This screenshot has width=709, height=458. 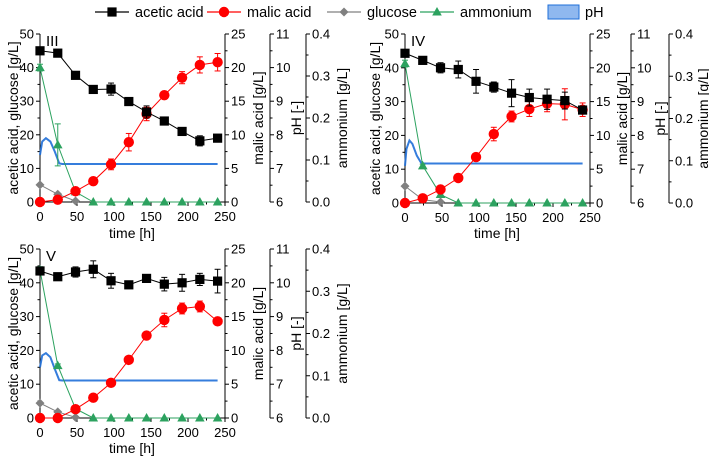 I want to click on x-tick-label: 100, so click(x=479, y=217).